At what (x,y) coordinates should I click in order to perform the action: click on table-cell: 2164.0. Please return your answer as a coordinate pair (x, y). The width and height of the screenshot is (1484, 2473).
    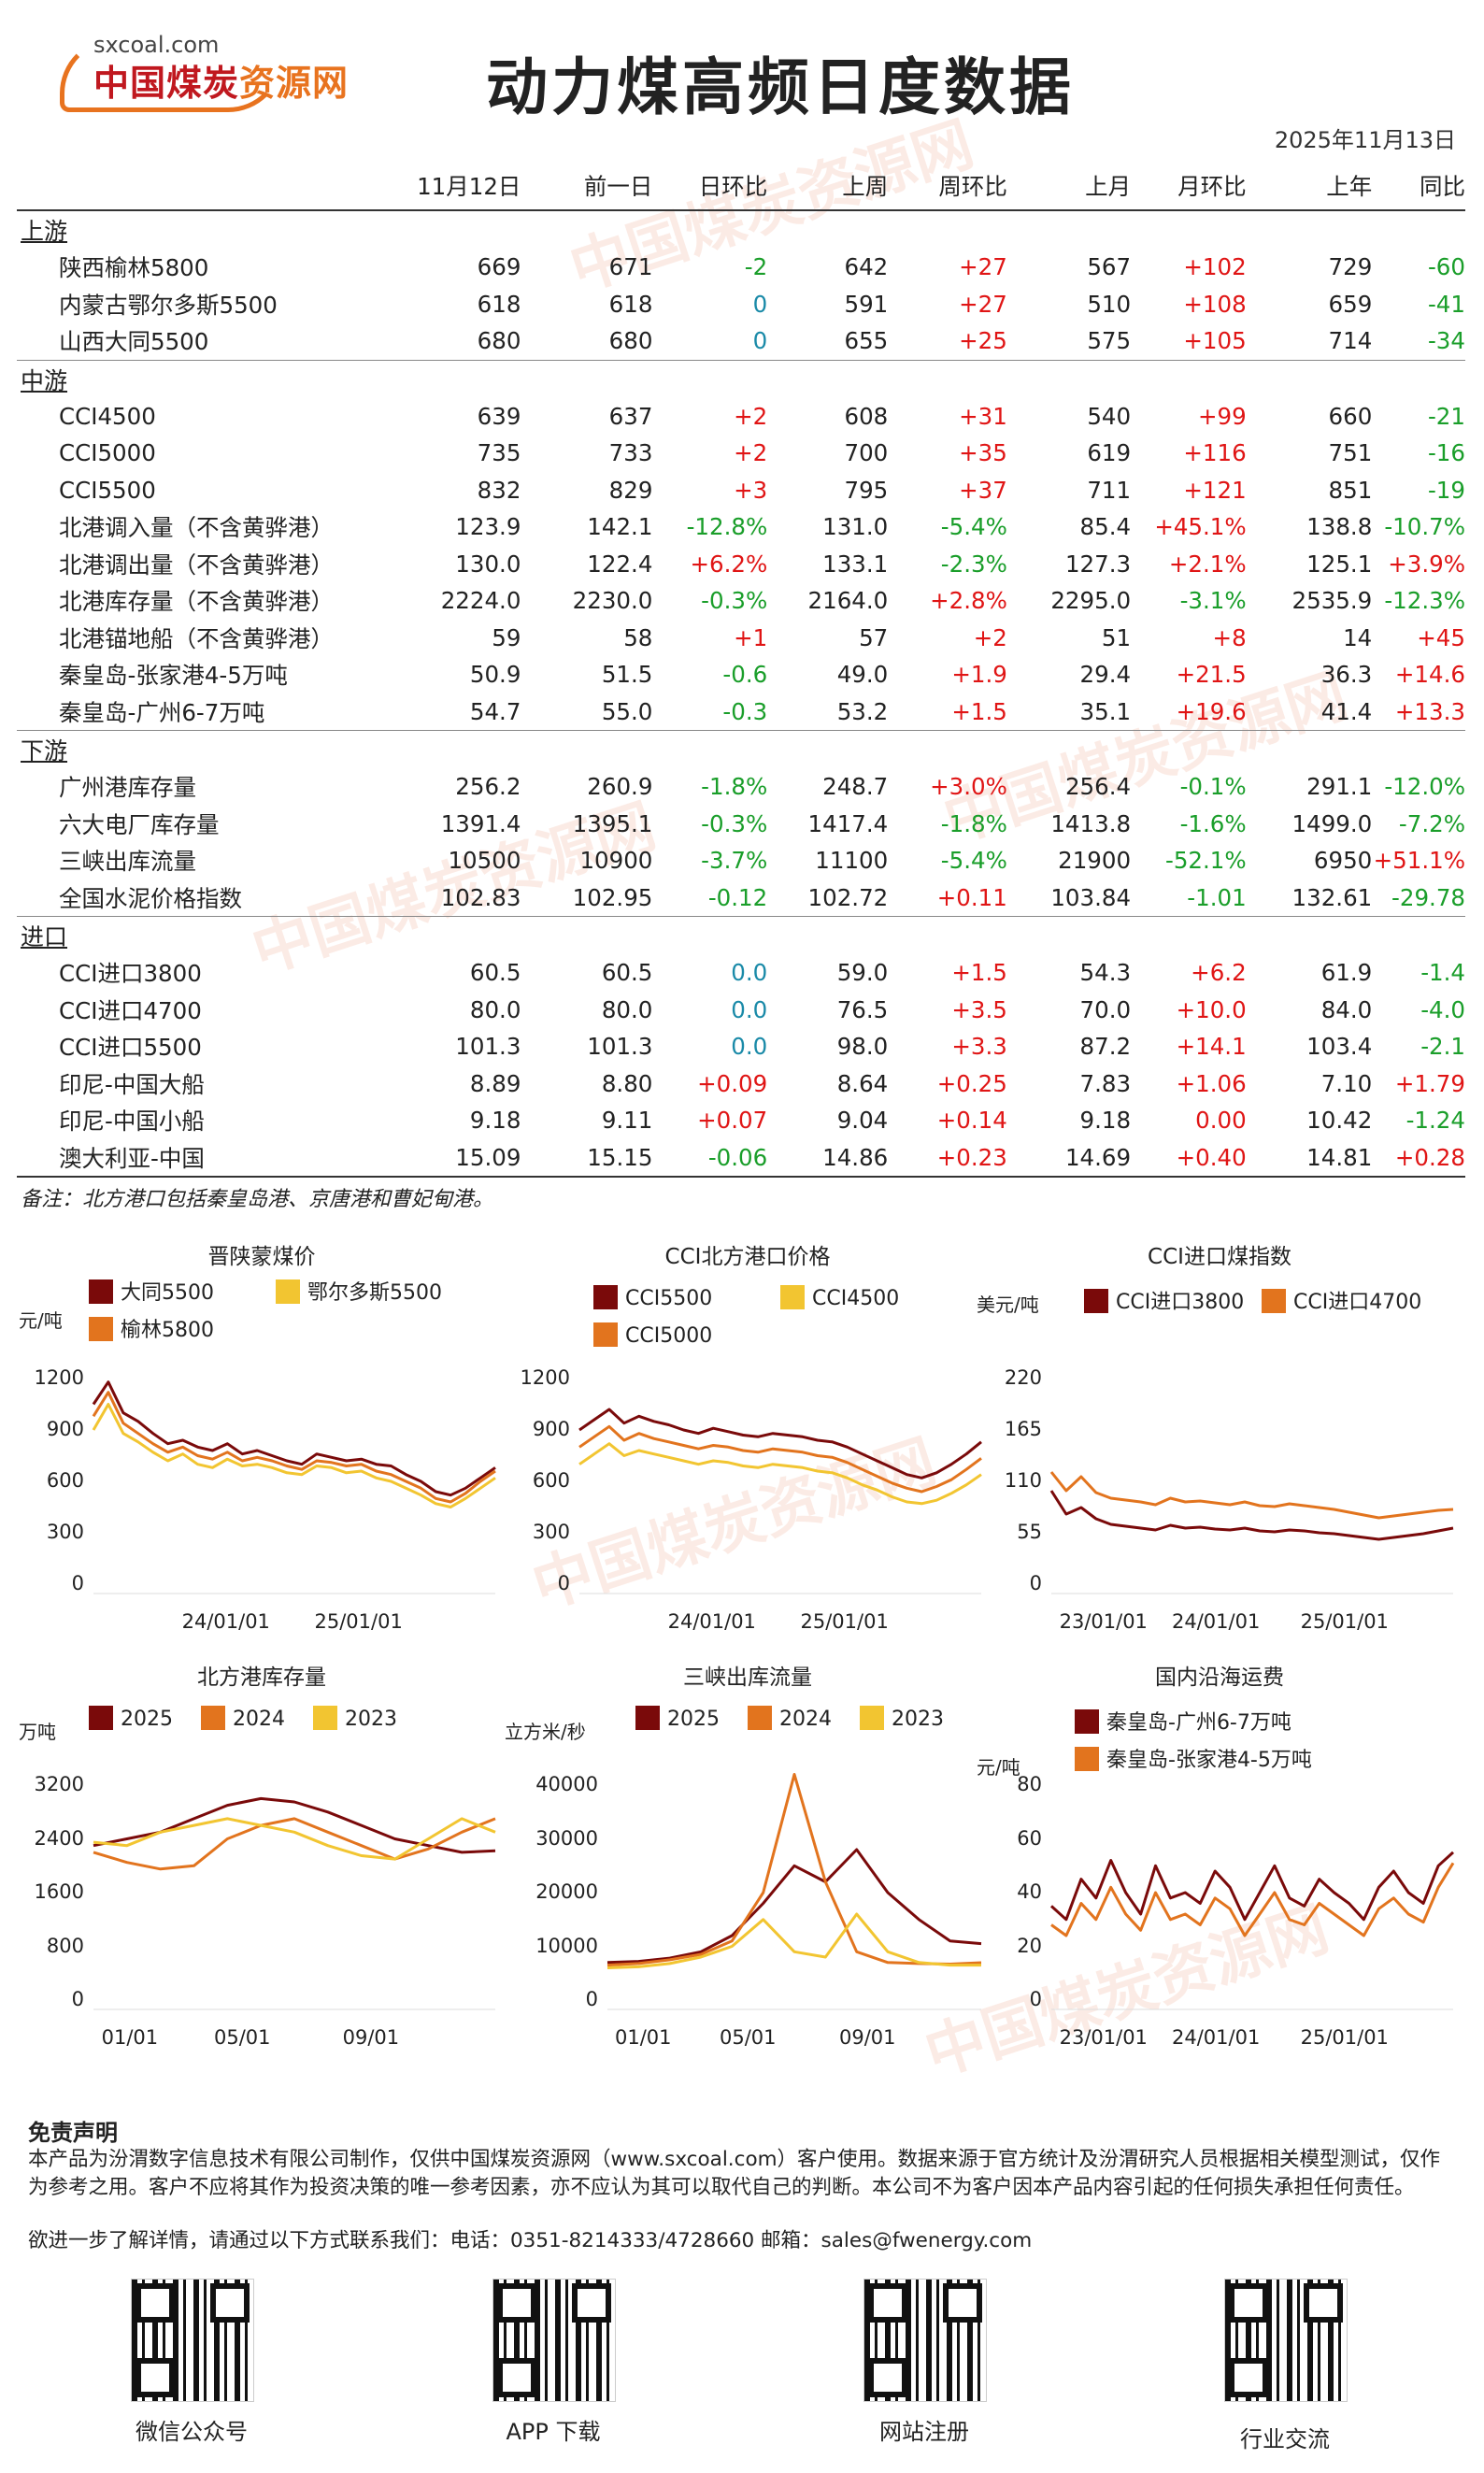
    Looking at the image, I should click on (848, 601).